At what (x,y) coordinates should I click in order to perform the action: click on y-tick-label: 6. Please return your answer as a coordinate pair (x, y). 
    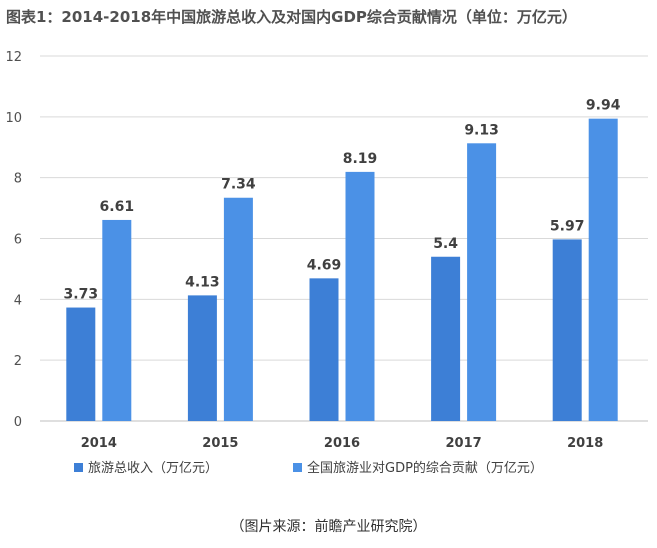
    Looking at the image, I should click on (18, 240).